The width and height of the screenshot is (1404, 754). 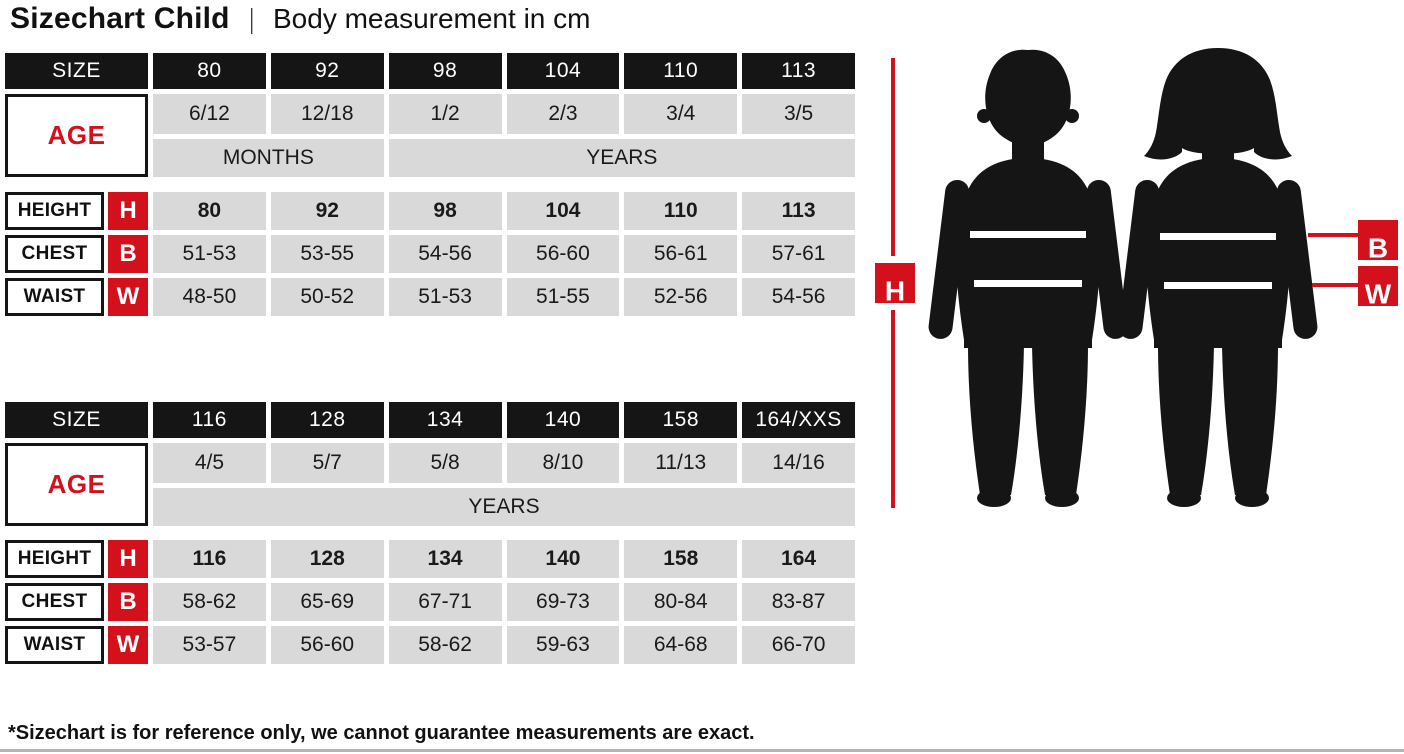 What do you see at coordinates (1378, 247) in the screenshot?
I see `chest-letter: B` at bounding box center [1378, 247].